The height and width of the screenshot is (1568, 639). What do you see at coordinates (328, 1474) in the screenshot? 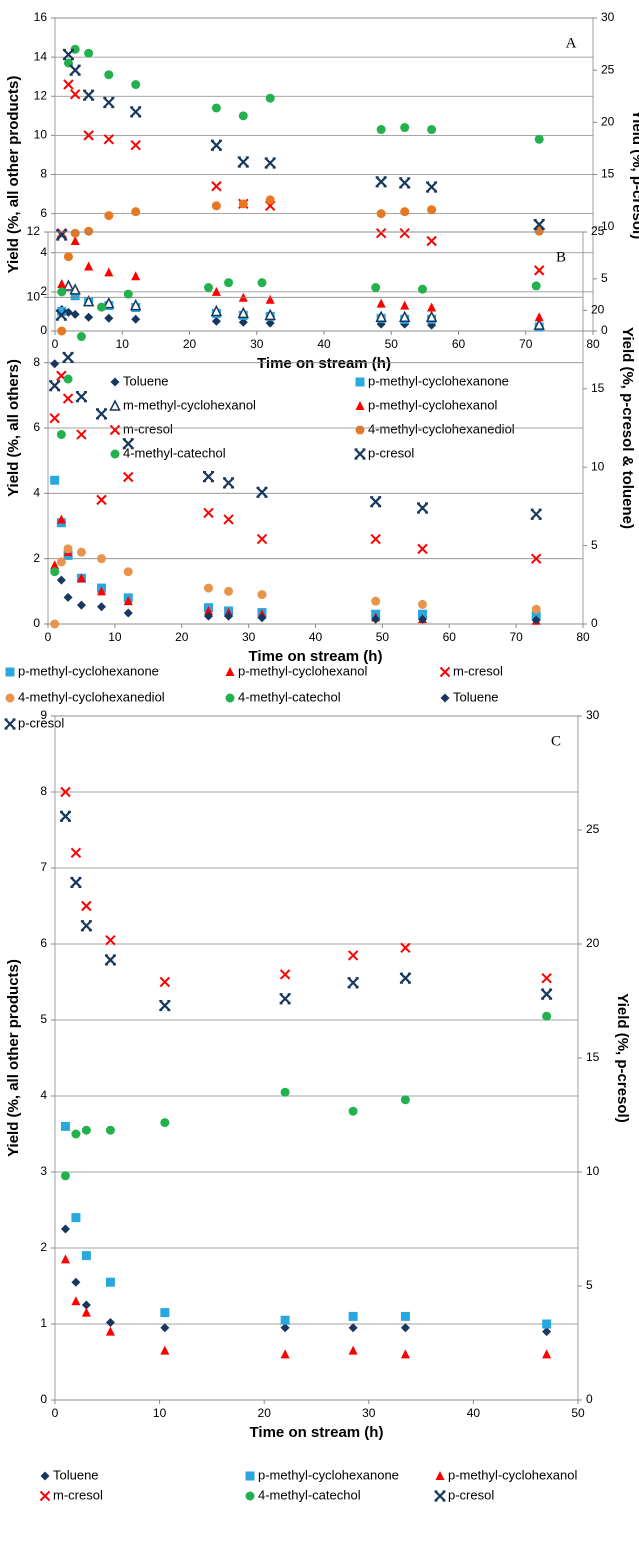
I see `legend-label: p-methyl-cyclohexanone` at bounding box center [328, 1474].